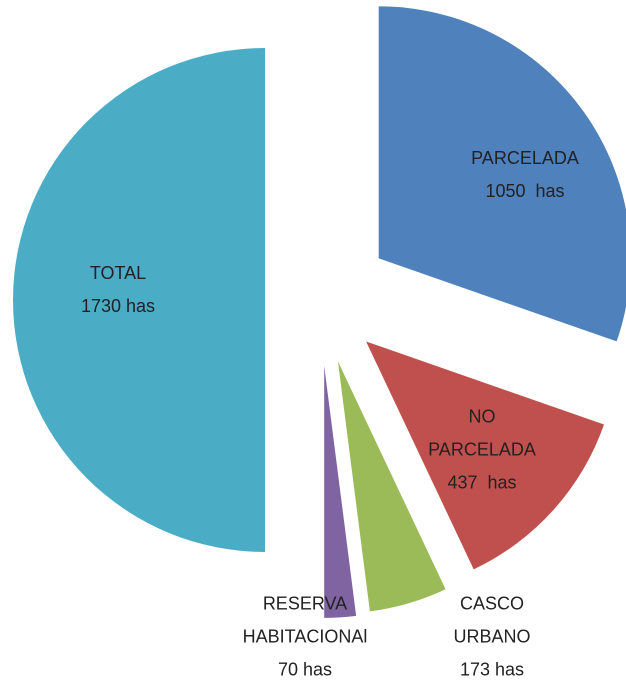 Image resolution: width=626 pixels, height=691 pixels. I want to click on category-label: CASCO URBANO, so click(492, 620).